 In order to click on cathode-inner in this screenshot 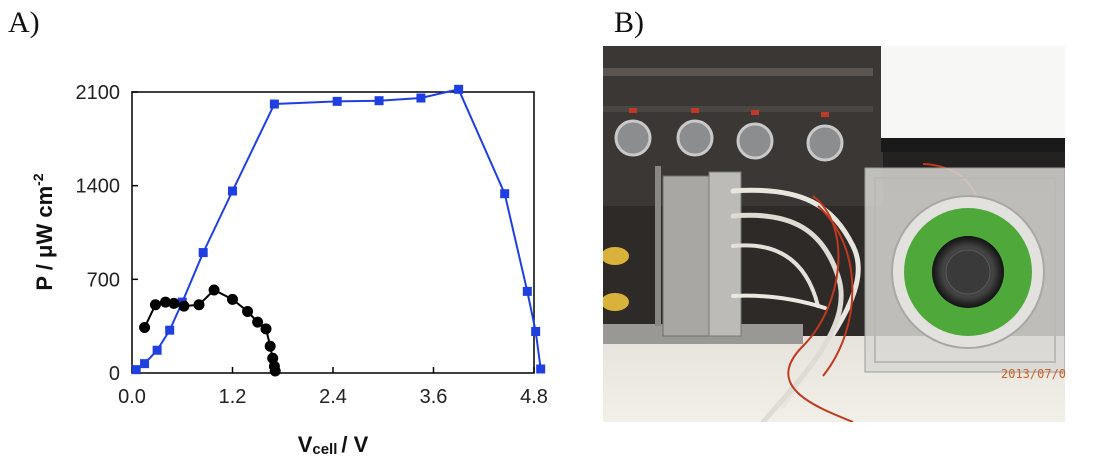, I will do `click(968, 272)`.